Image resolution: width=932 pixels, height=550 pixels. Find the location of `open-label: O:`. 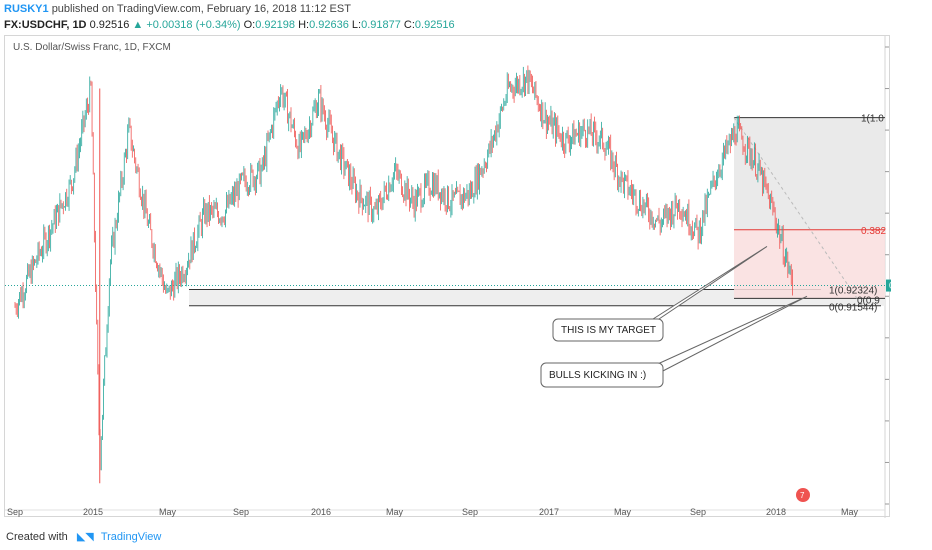

open-label: O: is located at coordinates (249, 25).